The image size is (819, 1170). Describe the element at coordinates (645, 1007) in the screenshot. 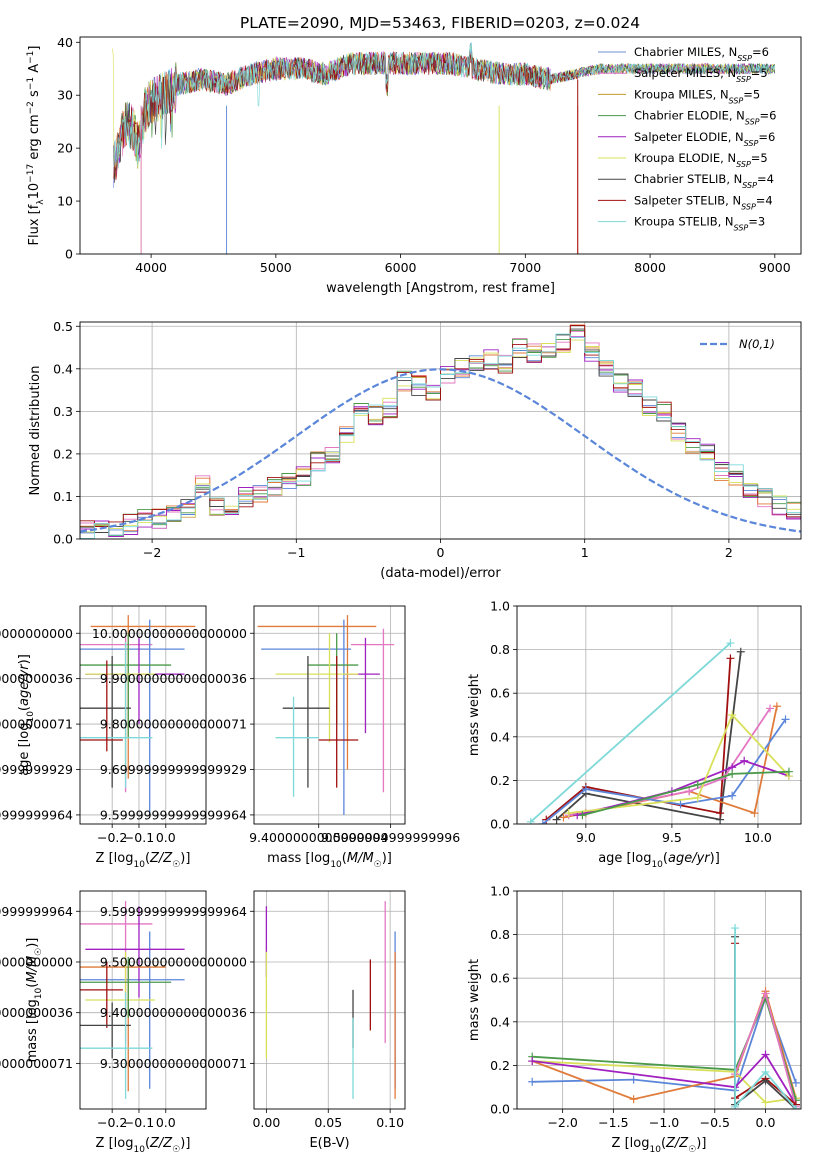

I see `weight-vs-z-axes: −2.0 −1.5 −1.0 −0.5 0.0 0.0 0.2 0.4 0.6 0.8 1.0` at that location.